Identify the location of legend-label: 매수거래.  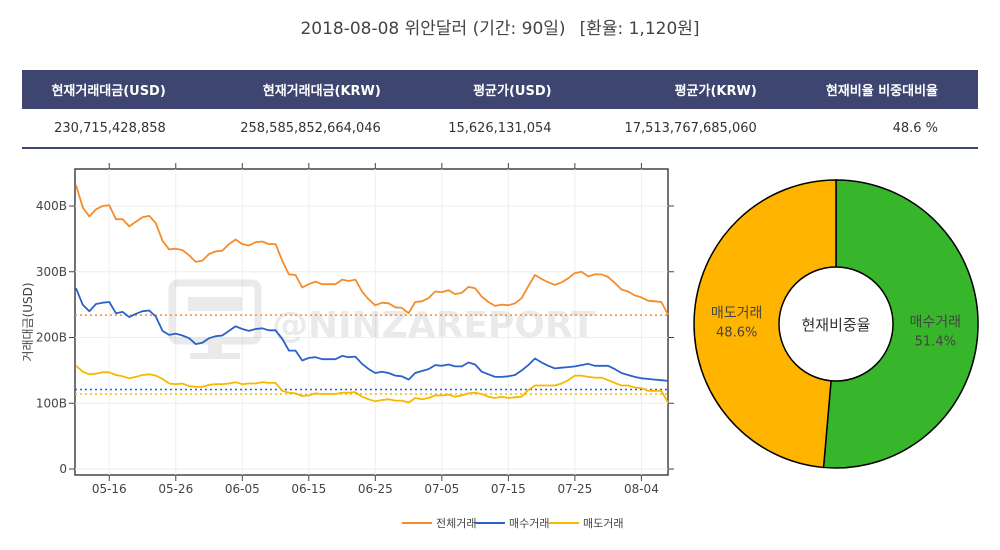
(529, 523).